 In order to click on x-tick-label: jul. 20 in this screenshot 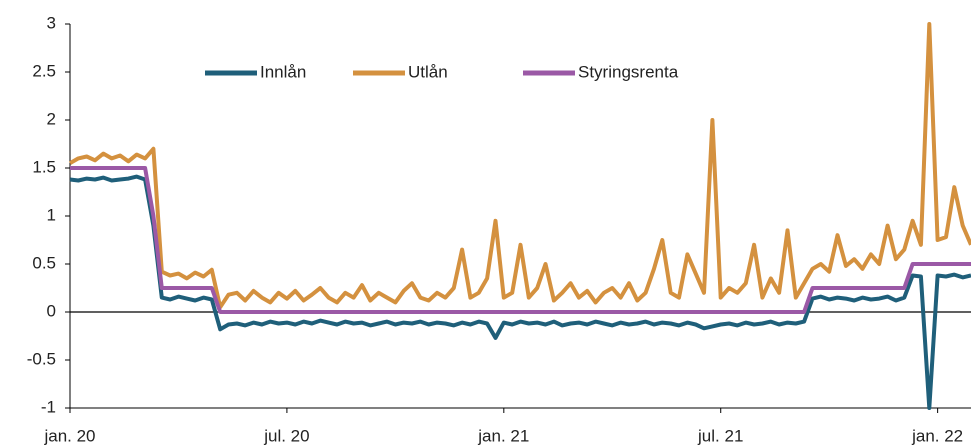, I will do `click(286, 435)`.